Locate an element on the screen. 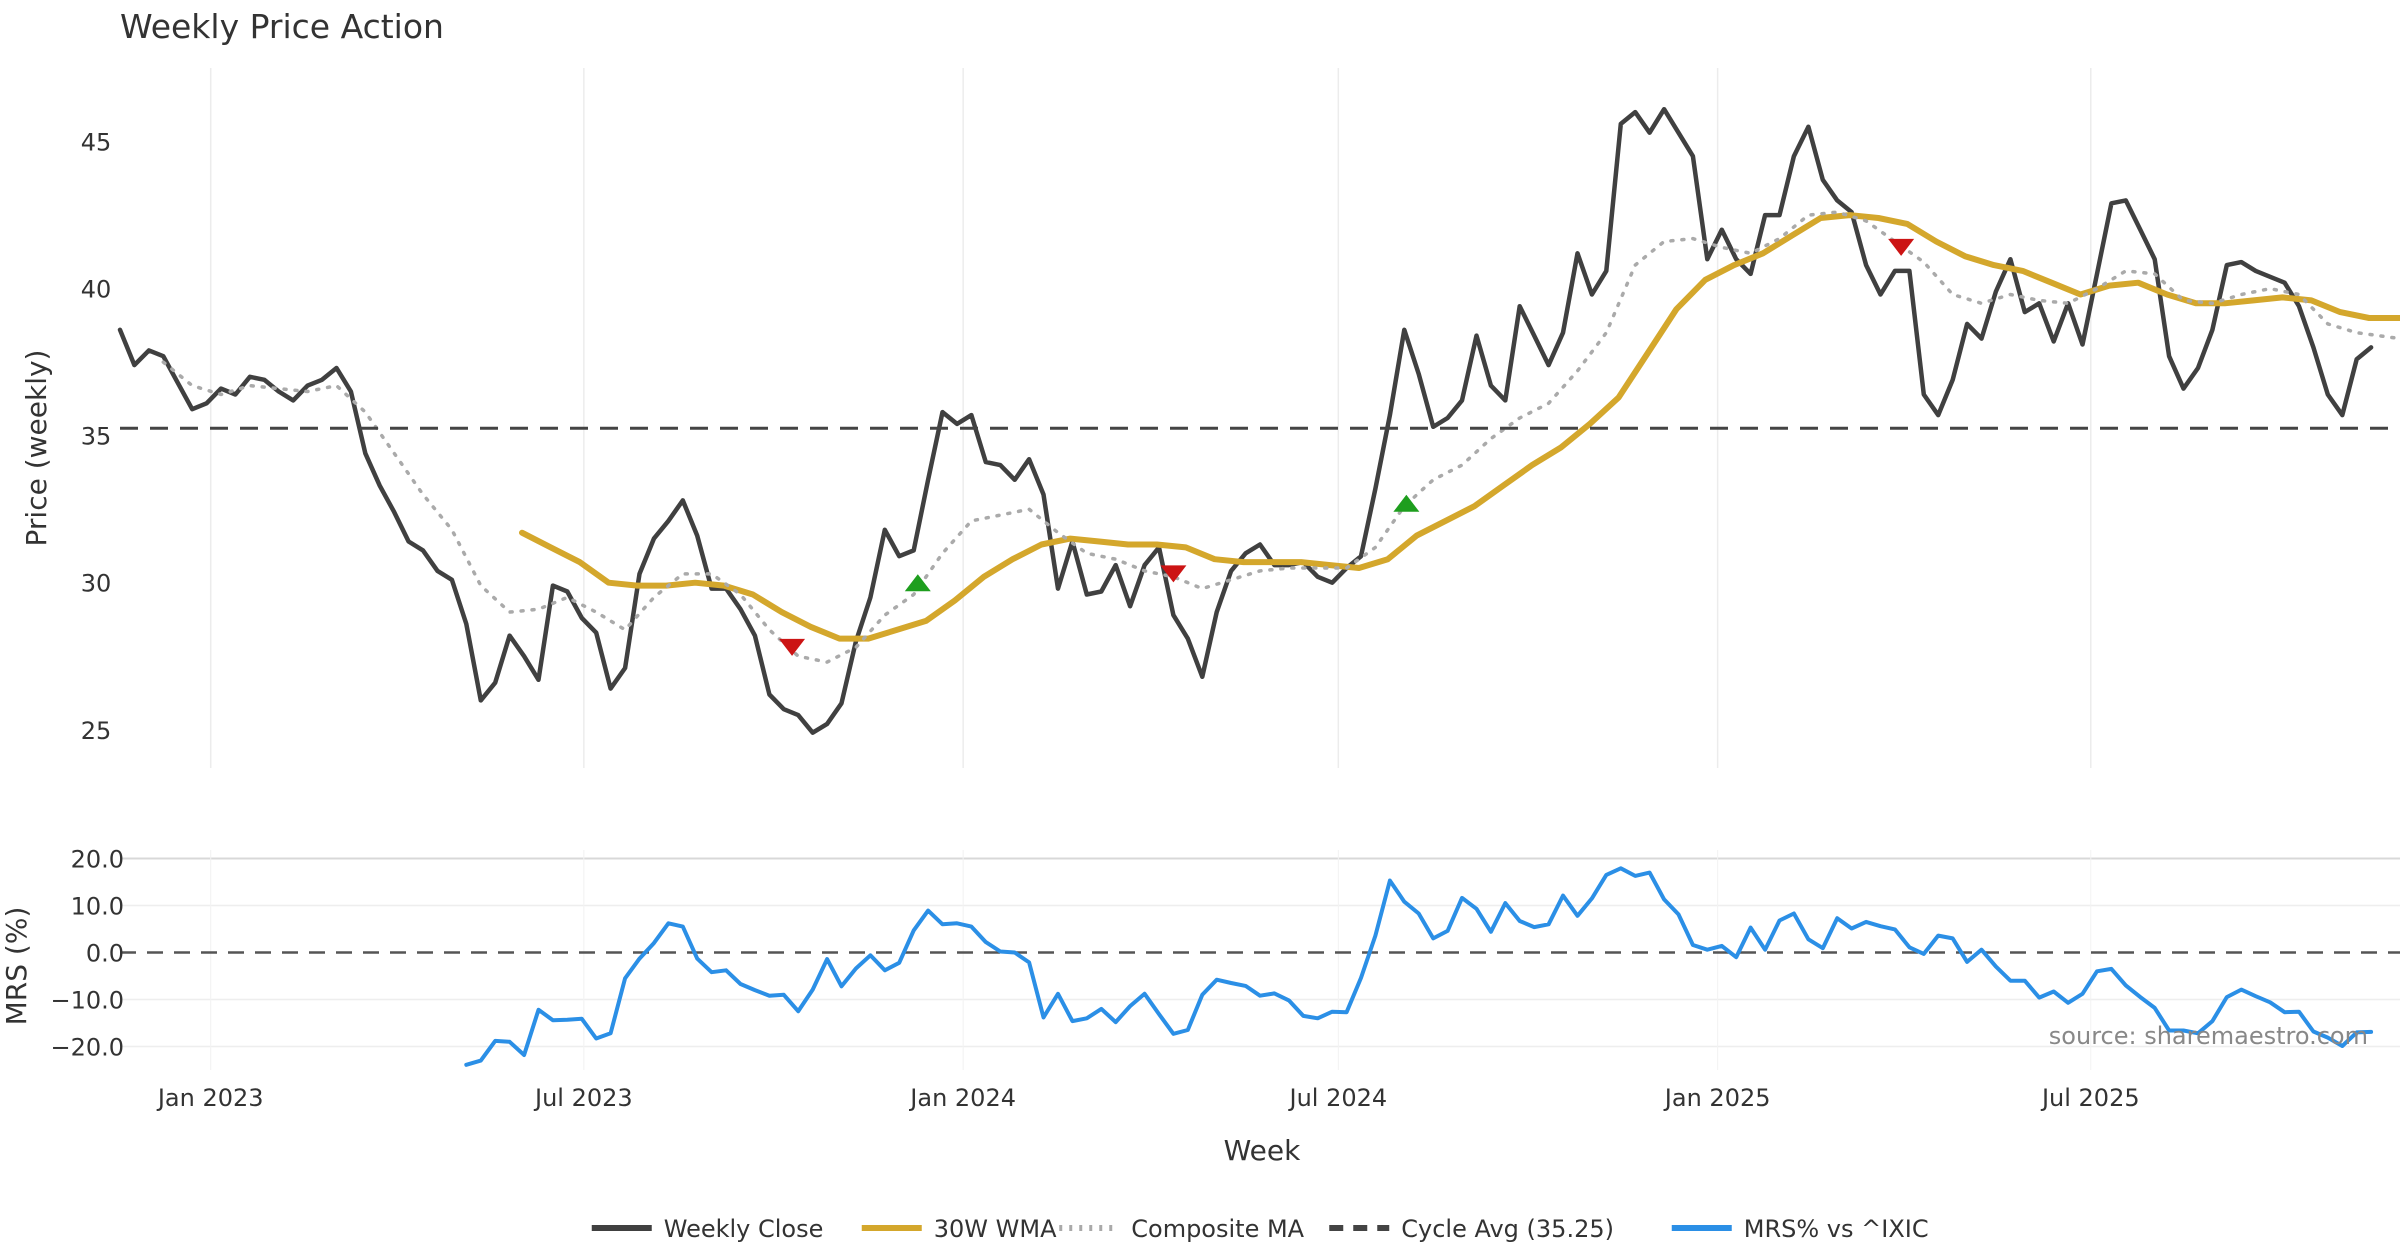  legend-item: Weekly Close is located at coordinates (707, 1229).